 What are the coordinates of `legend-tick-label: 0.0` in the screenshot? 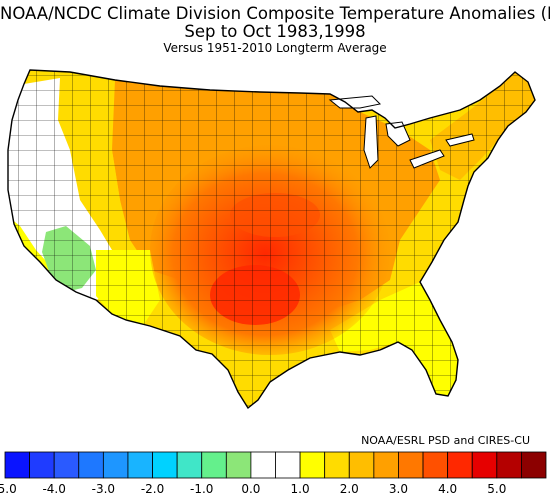 It's located at (250, 489).